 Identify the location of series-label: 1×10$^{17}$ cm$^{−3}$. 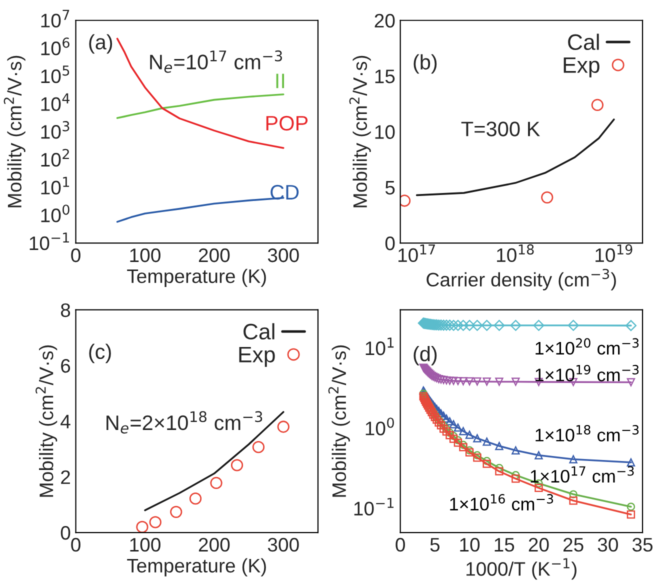
(582, 474).